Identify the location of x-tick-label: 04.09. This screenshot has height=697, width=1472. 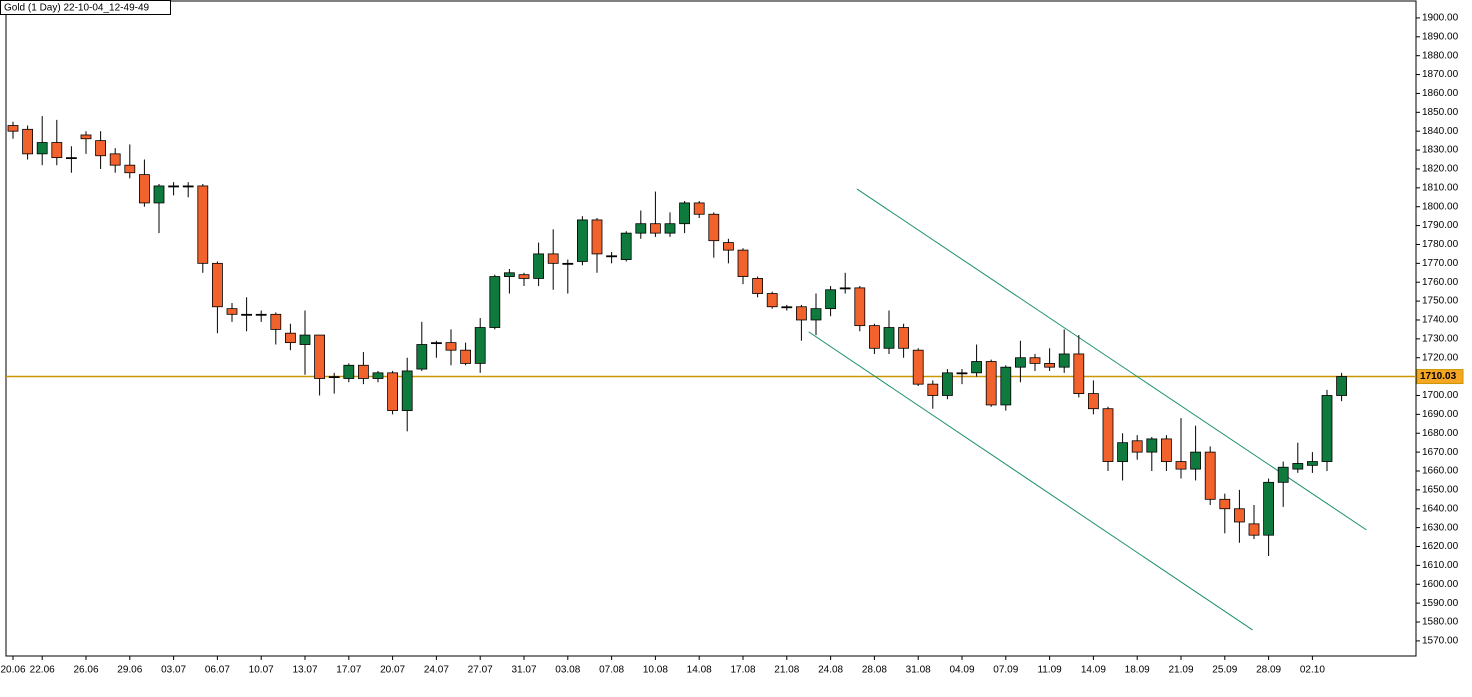
(961, 670).